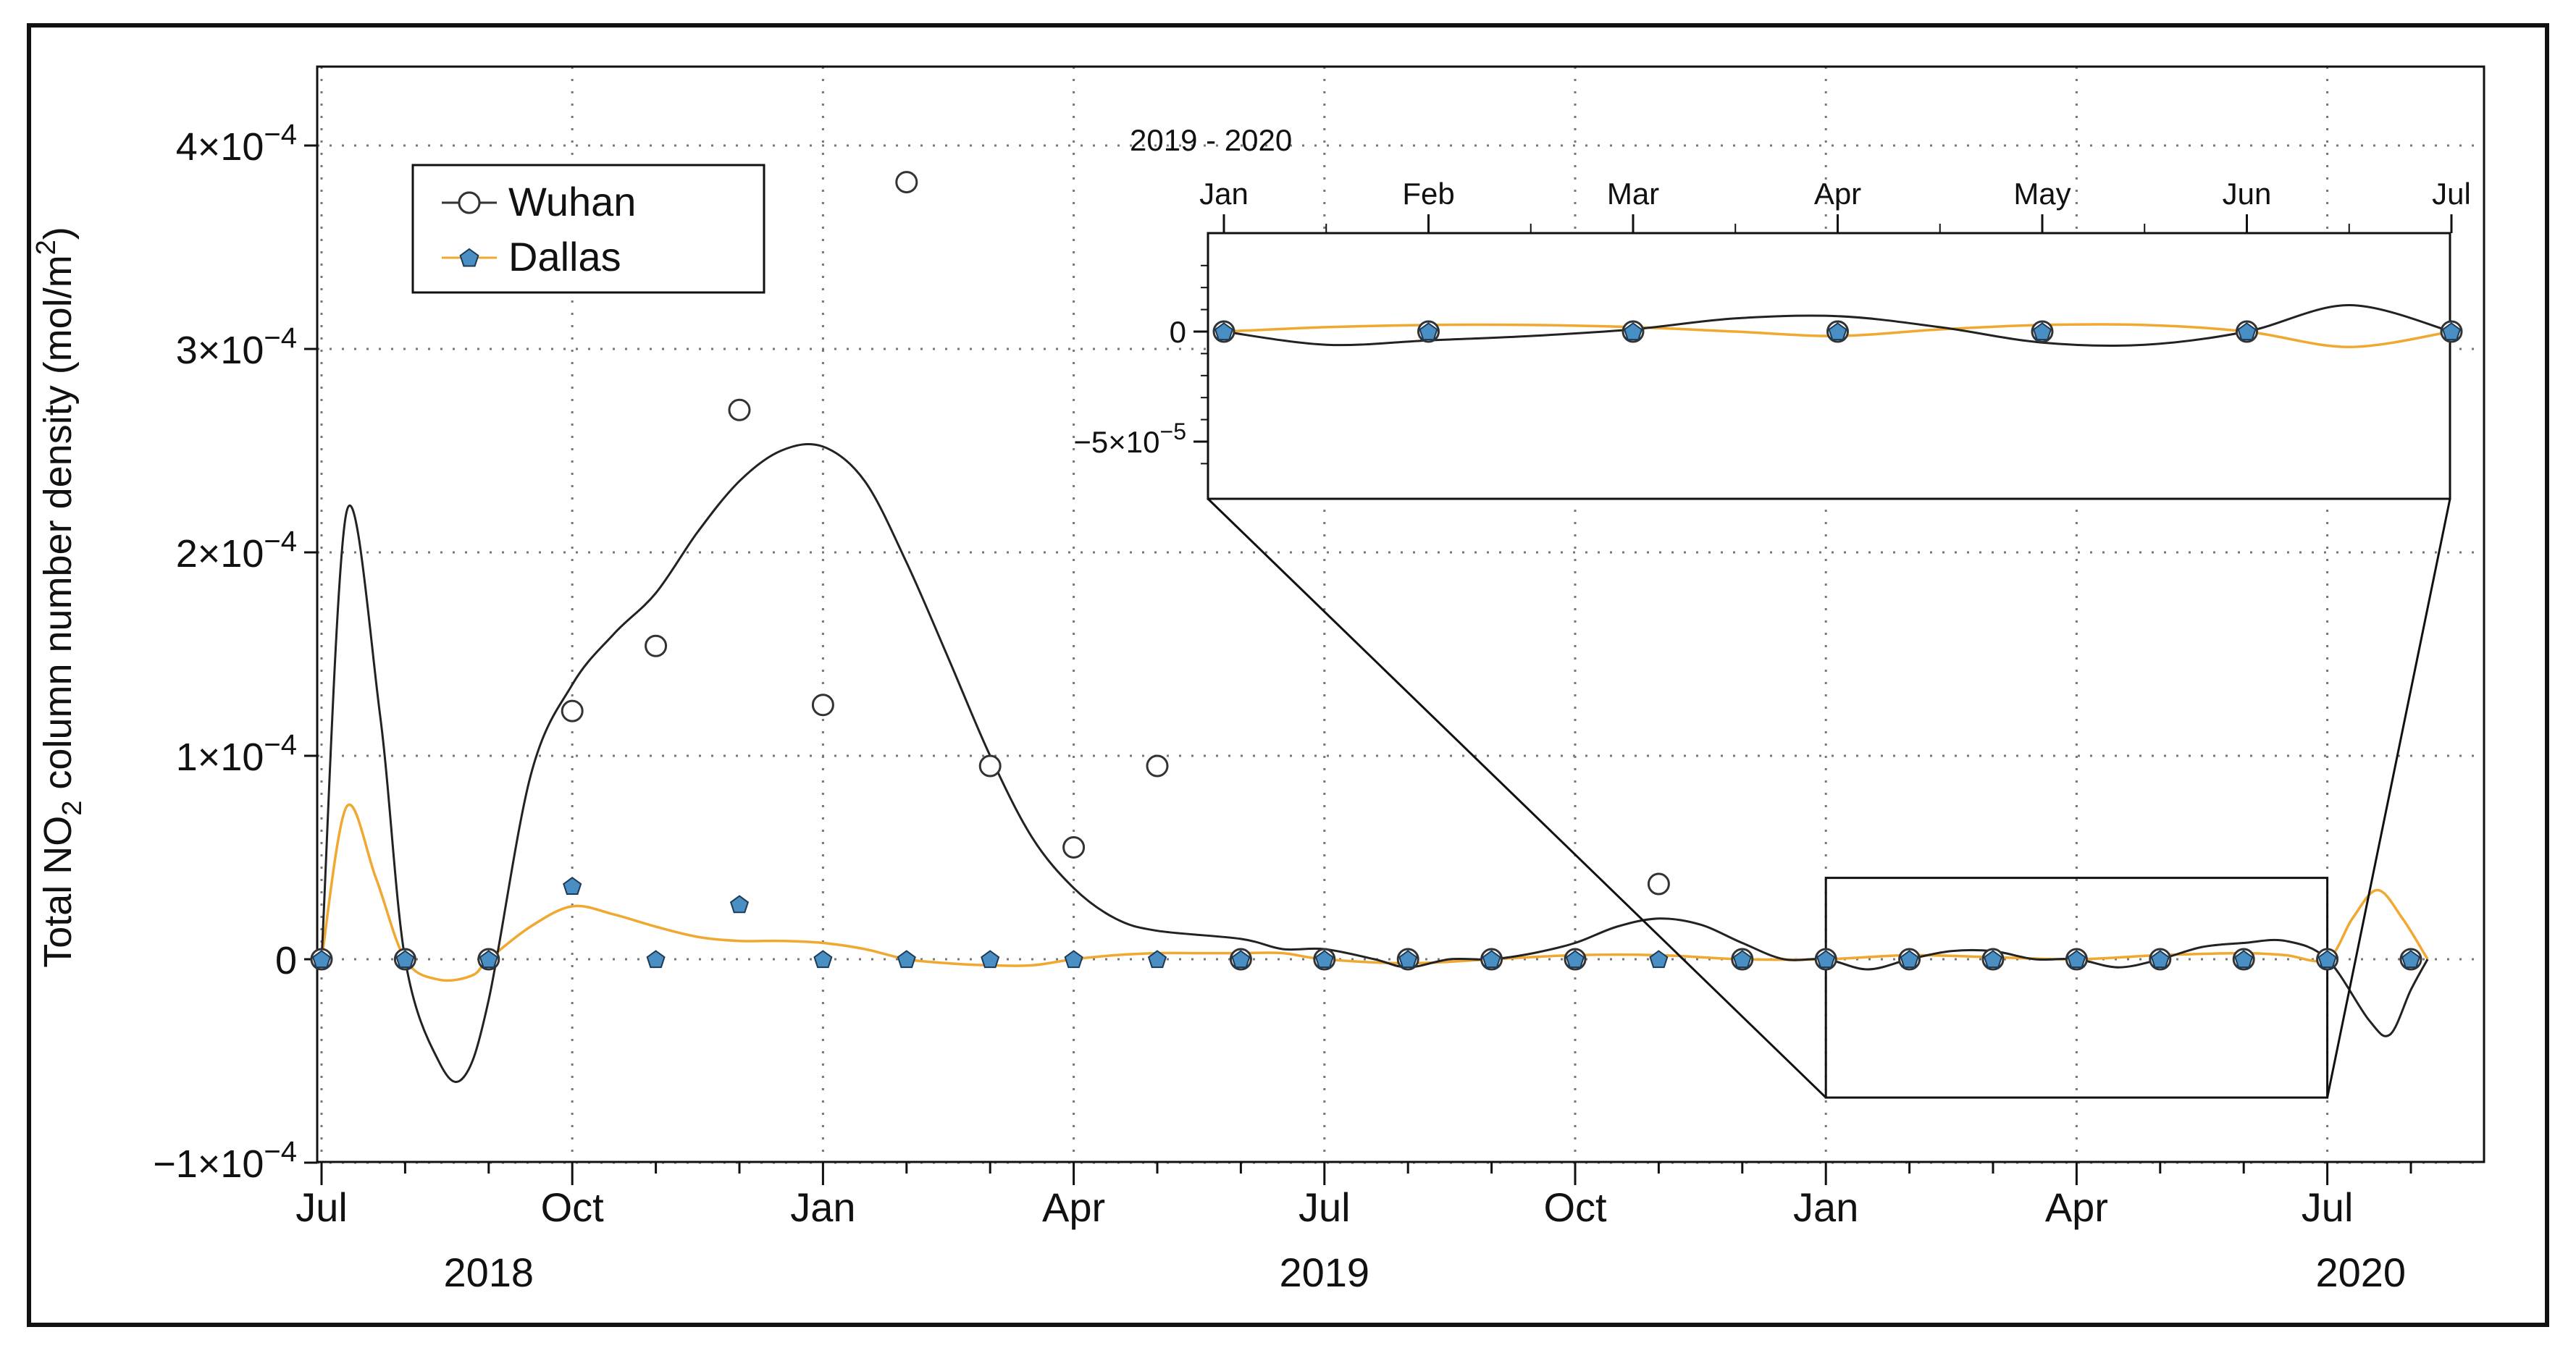 This screenshot has height=1348, width=2576. Describe the element at coordinates (2388, 798) in the screenshot. I see `zoom-connector-right` at that location.